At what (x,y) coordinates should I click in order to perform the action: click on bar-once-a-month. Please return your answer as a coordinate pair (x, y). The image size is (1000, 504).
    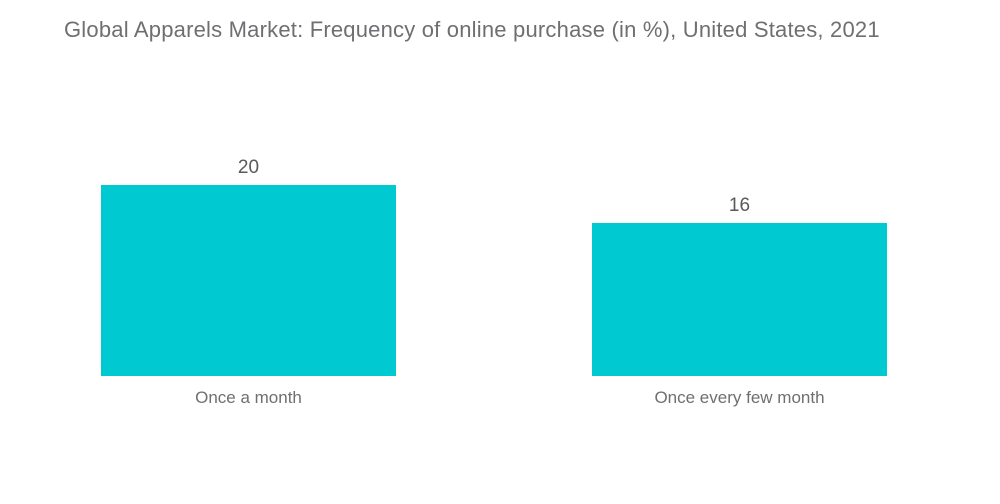
    Looking at the image, I should click on (248, 280).